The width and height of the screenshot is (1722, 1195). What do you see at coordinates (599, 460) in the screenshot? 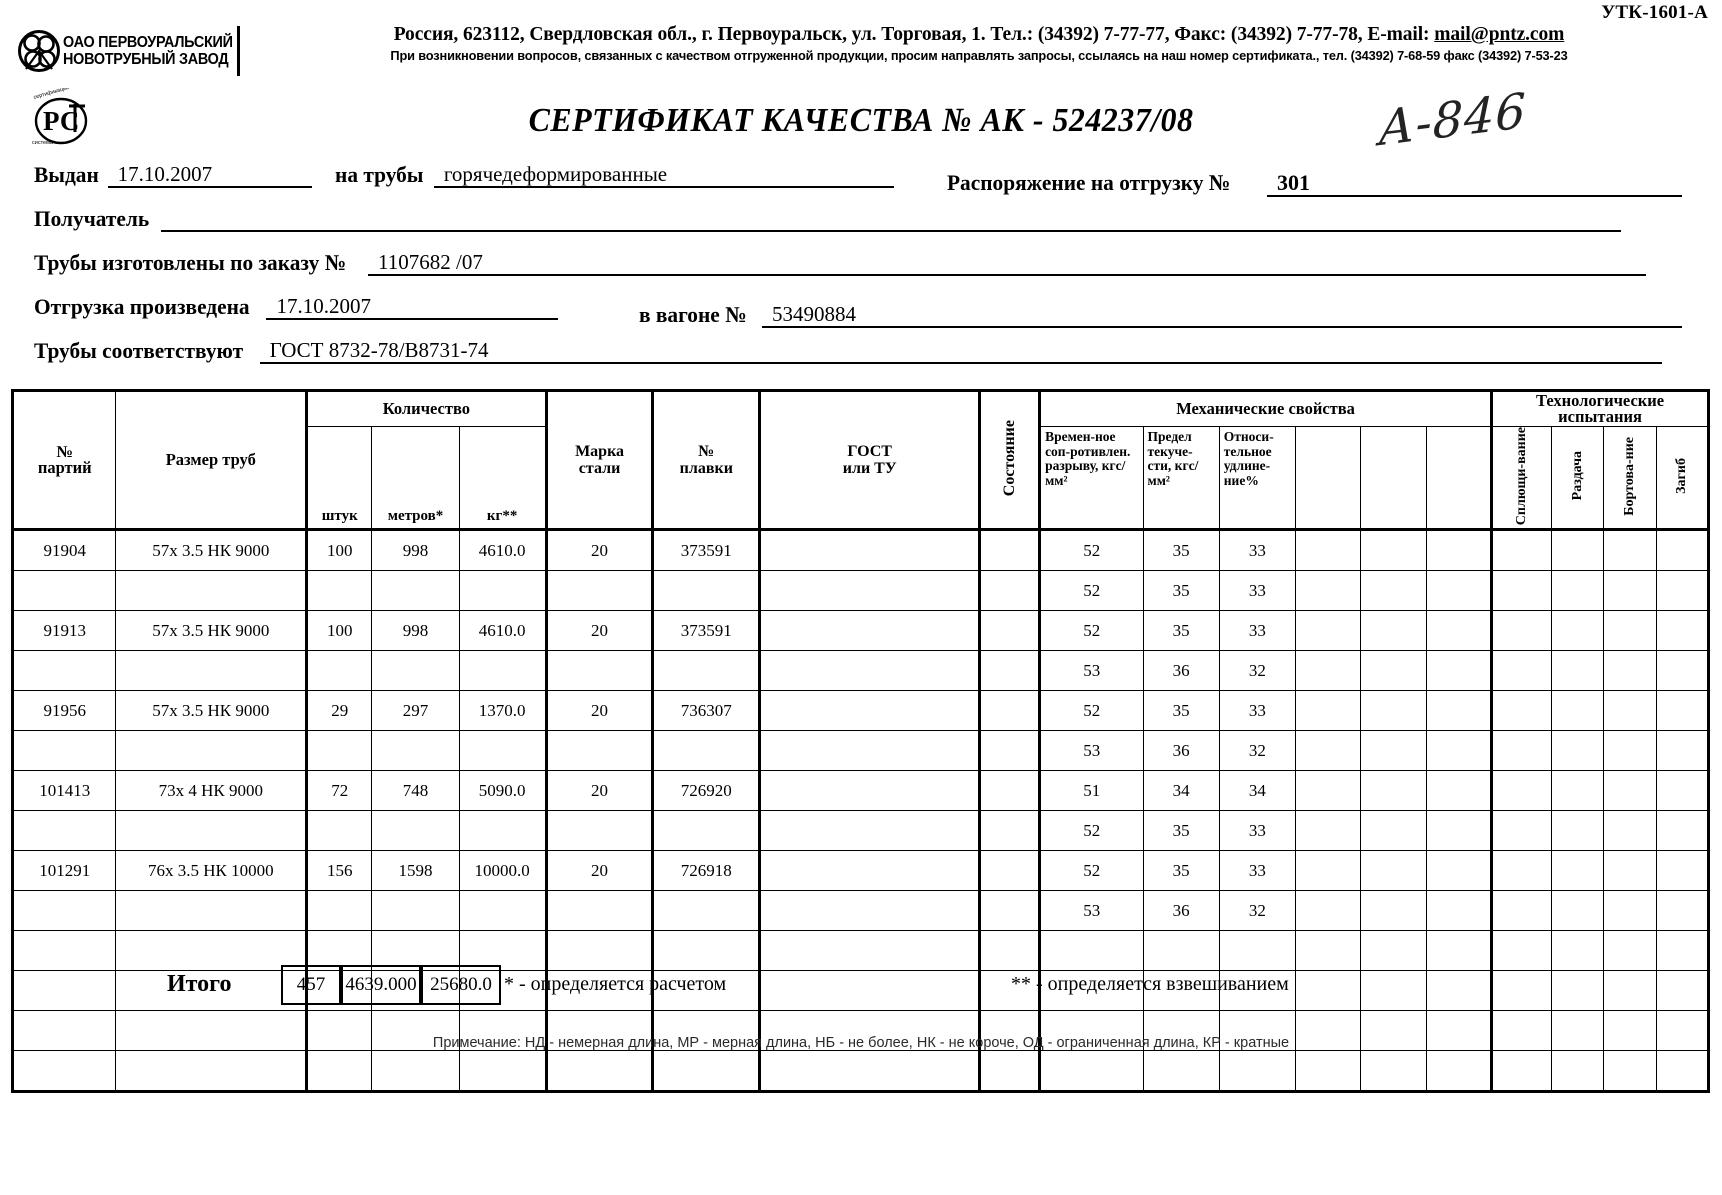
I see `th-steel-grade: Марка стали` at bounding box center [599, 460].